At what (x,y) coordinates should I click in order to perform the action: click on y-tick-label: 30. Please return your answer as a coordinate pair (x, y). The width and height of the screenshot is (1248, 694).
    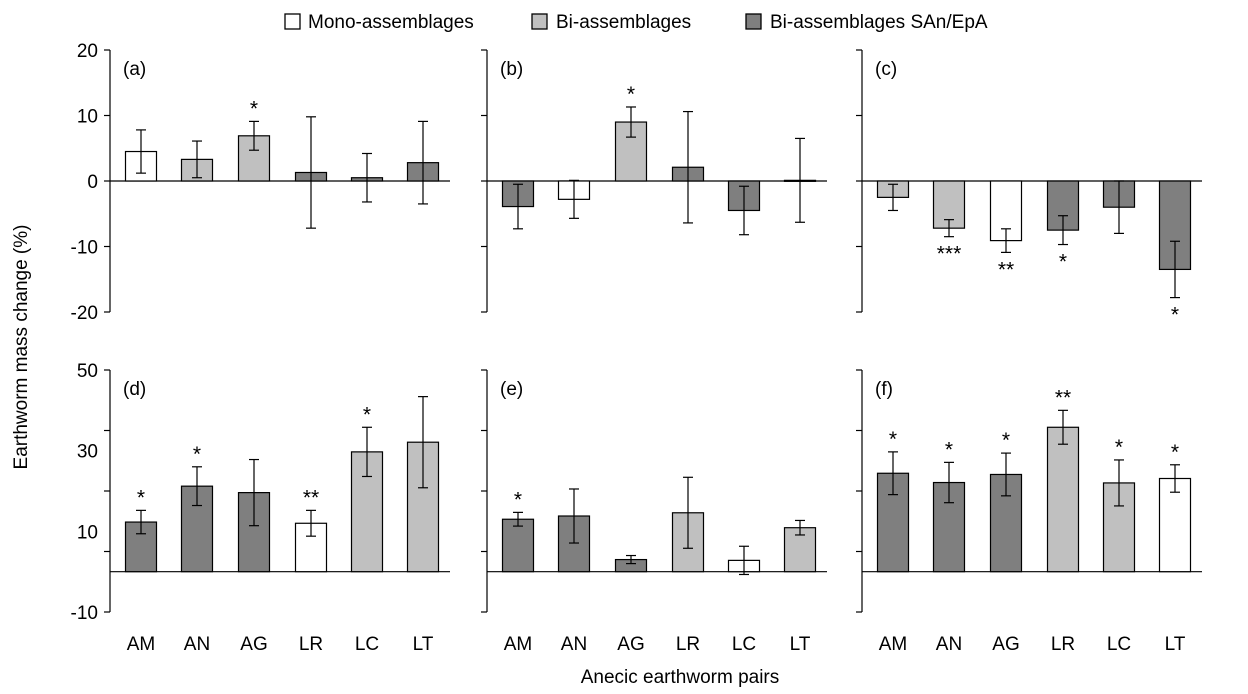
    Looking at the image, I should click on (87, 452).